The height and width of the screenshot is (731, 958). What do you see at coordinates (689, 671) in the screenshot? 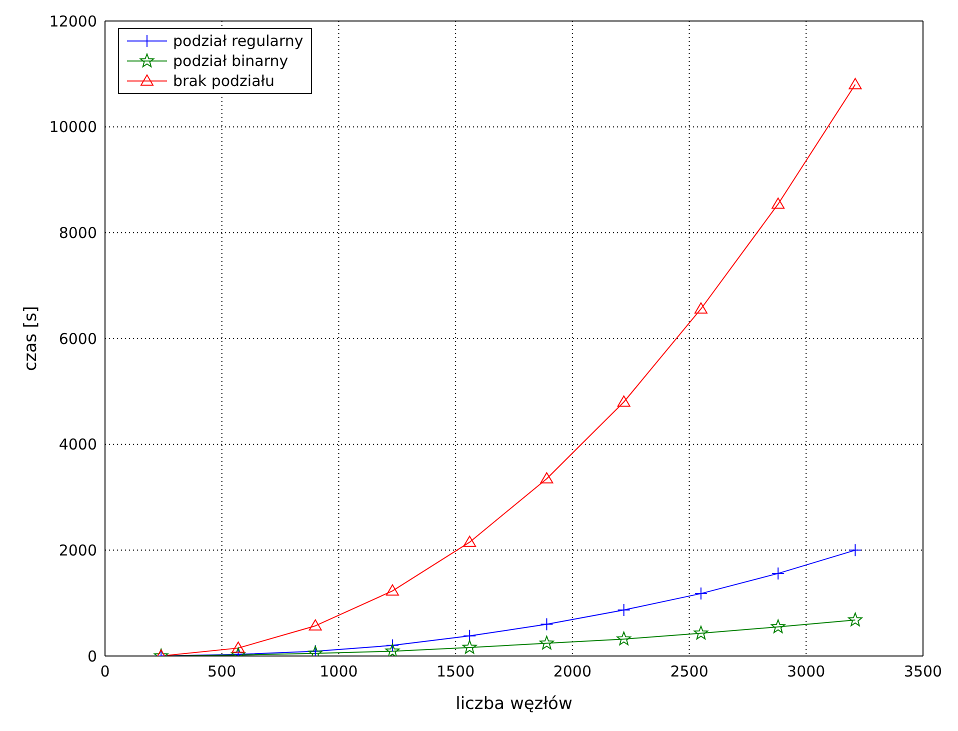
I see `x-tick-label: 2500` at bounding box center [689, 671].